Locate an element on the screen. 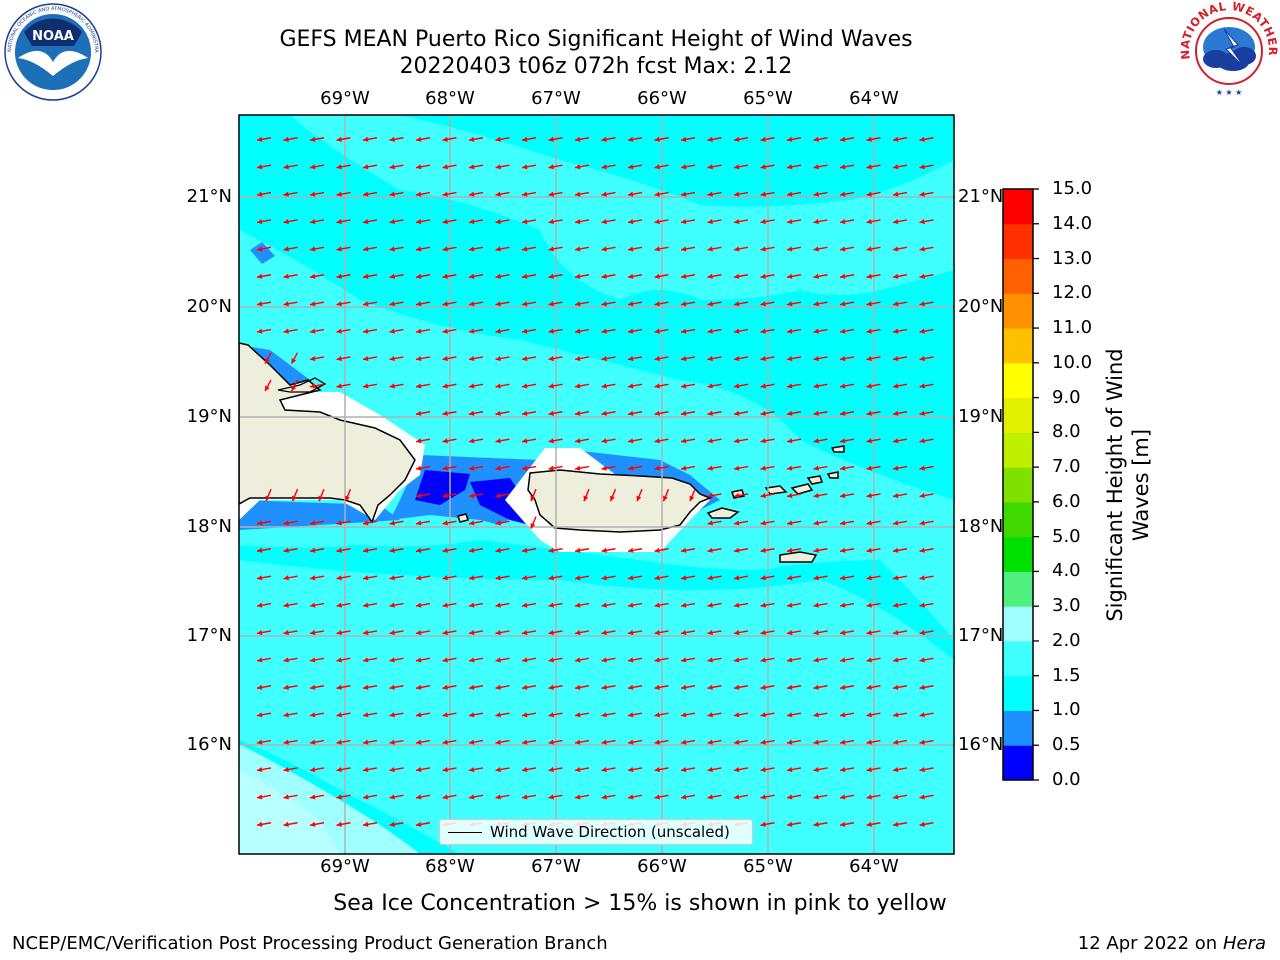 Image resolution: width=1280 pixels, height=960 pixels. lat-label-right: 18°N is located at coordinates (981, 526).